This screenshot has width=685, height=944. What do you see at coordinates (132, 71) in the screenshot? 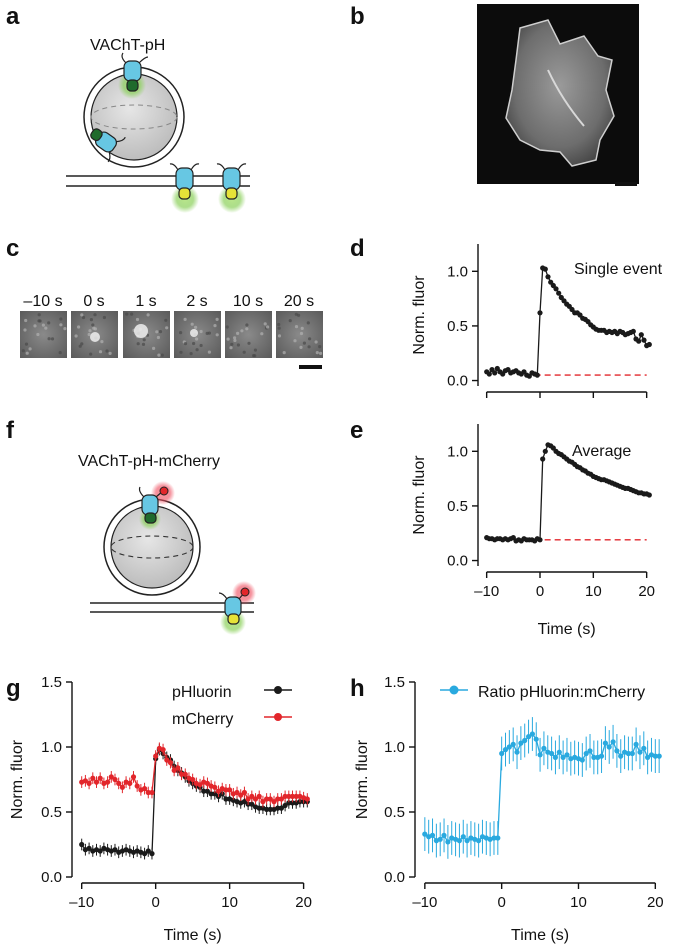
I see `vacht-protein` at bounding box center [132, 71].